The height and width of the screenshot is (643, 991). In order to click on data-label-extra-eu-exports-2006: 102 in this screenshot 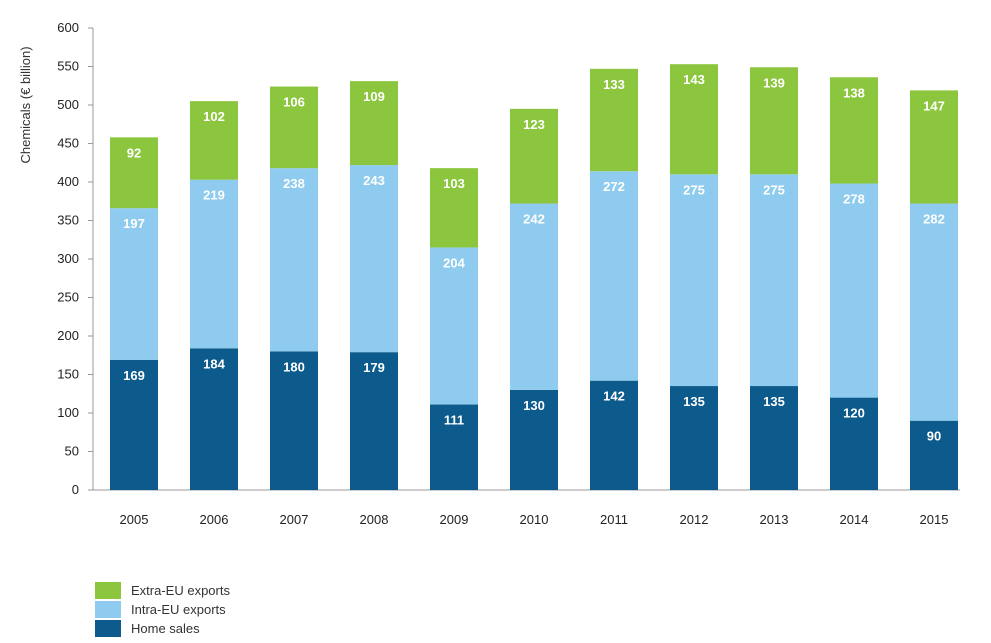, I will do `click(214, 116)`.